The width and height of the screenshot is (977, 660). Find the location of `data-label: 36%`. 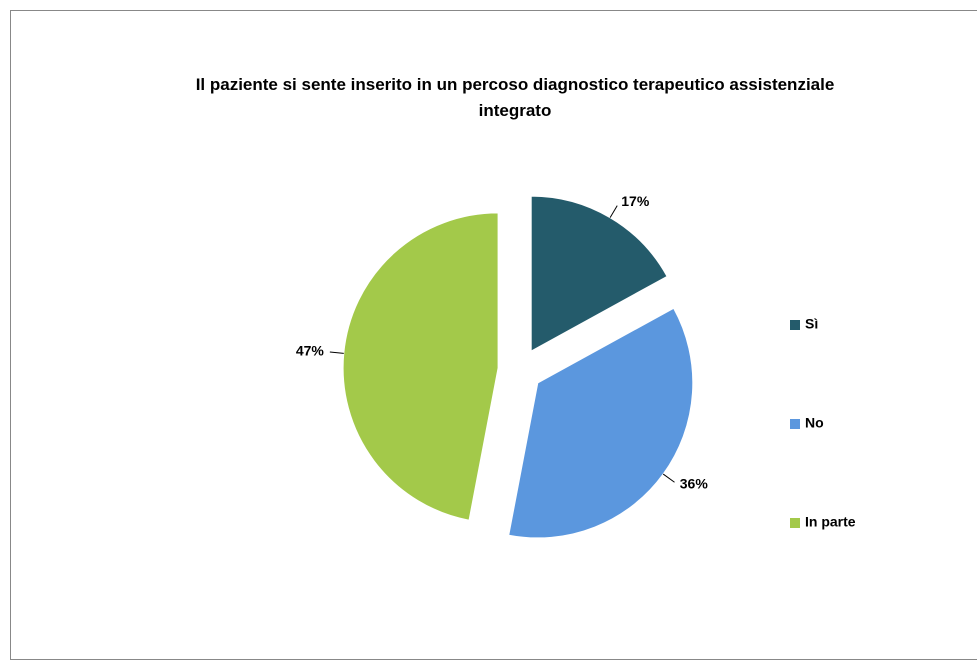

data-label: 36% is located at coordinates (694, 483).